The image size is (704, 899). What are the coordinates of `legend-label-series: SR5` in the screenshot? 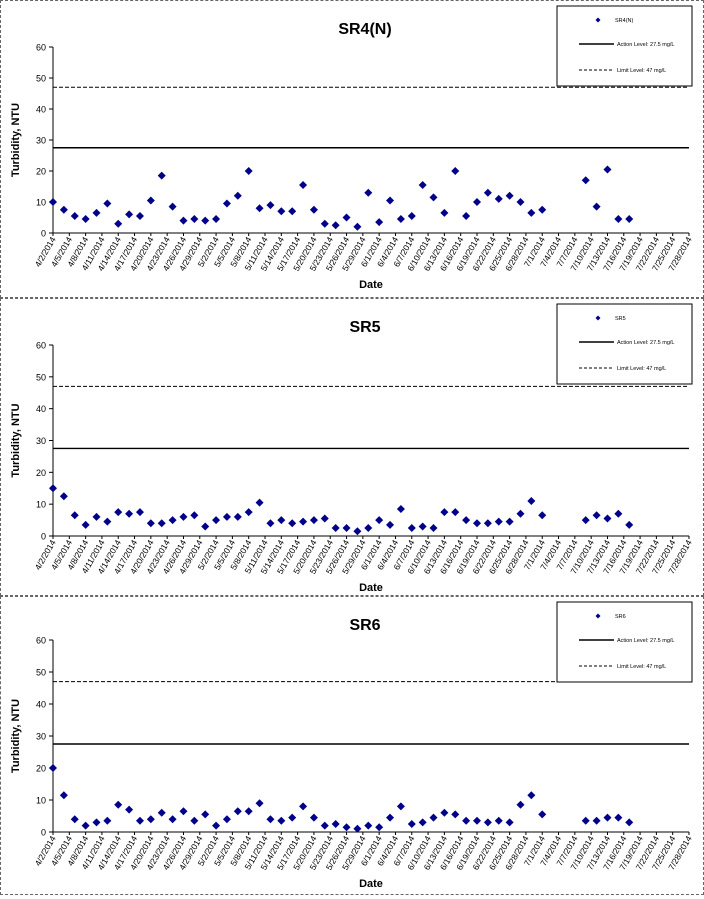 It's located at (620, 319).